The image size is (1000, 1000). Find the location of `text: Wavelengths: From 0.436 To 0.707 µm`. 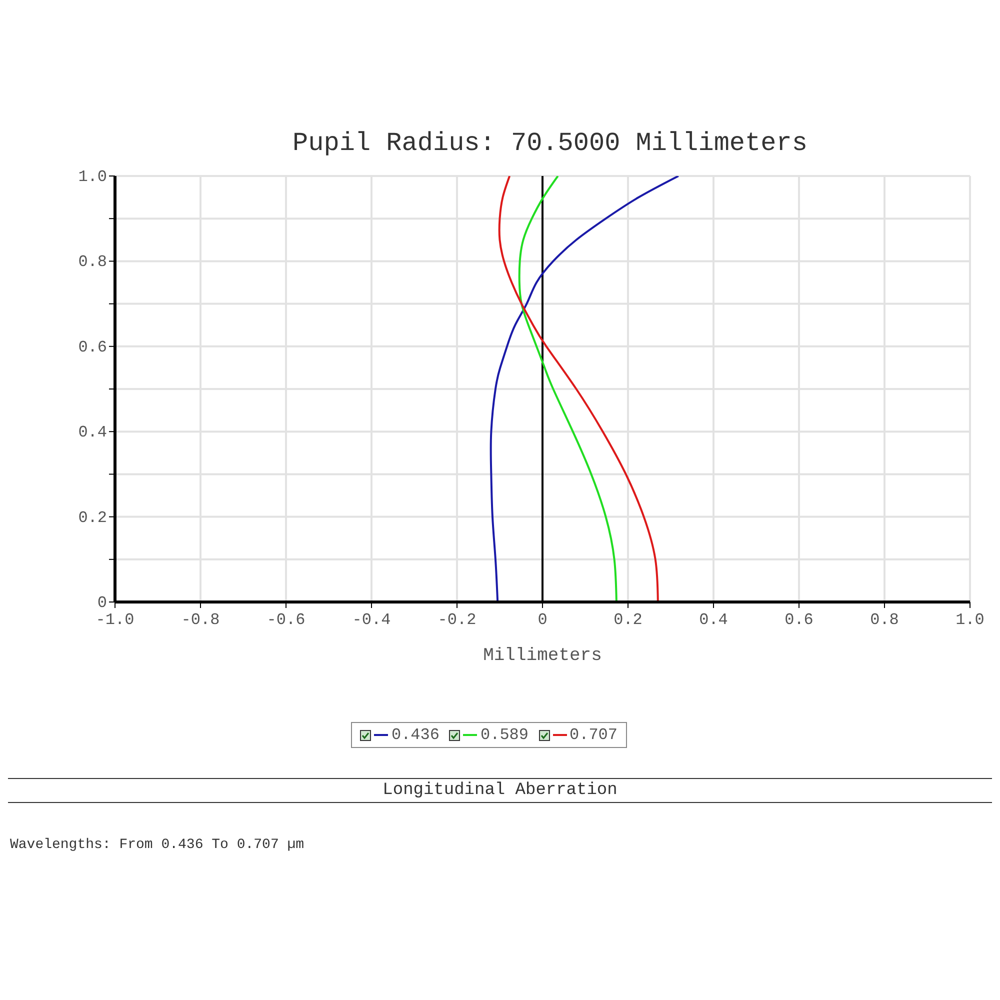

text: Wavelengths: From 0.436 To 0.707 µm is located at coordinates (157, 844).